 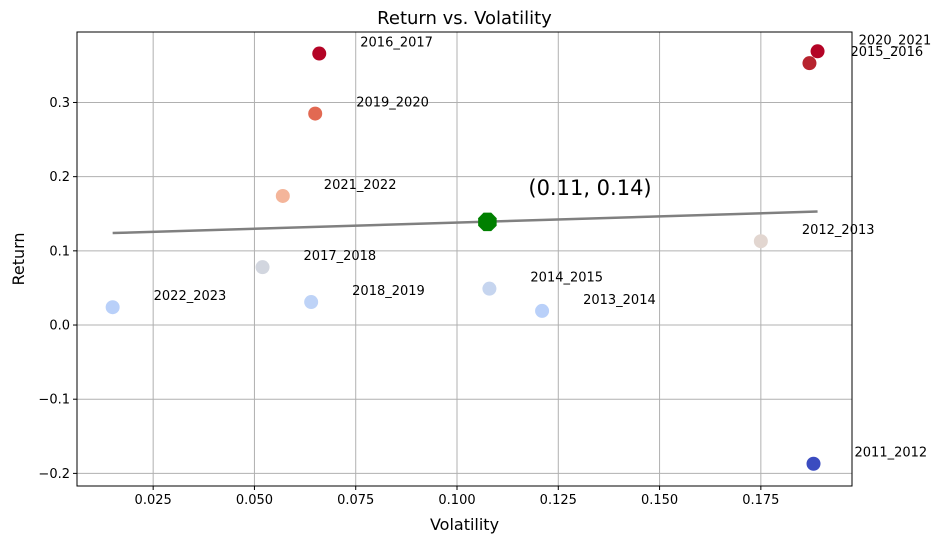 What do you see at coordinates (558, 500) in the screenshot?
I see `x-tick-label: 0.125` at bounding box center [558, 500].